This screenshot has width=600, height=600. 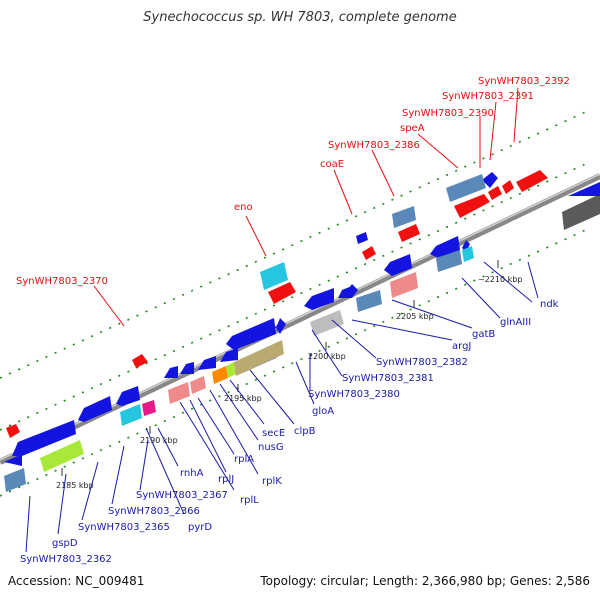 I want to click on gene-label-glnaiii: glnAIII, so click(x=515, y=322).